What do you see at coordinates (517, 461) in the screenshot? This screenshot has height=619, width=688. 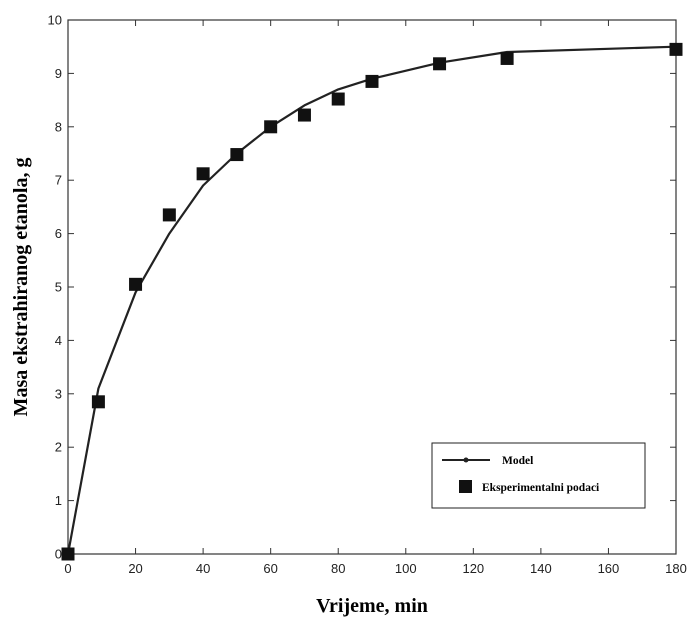 I see `legend-model-label: Model` at bounding box center [517, 461].